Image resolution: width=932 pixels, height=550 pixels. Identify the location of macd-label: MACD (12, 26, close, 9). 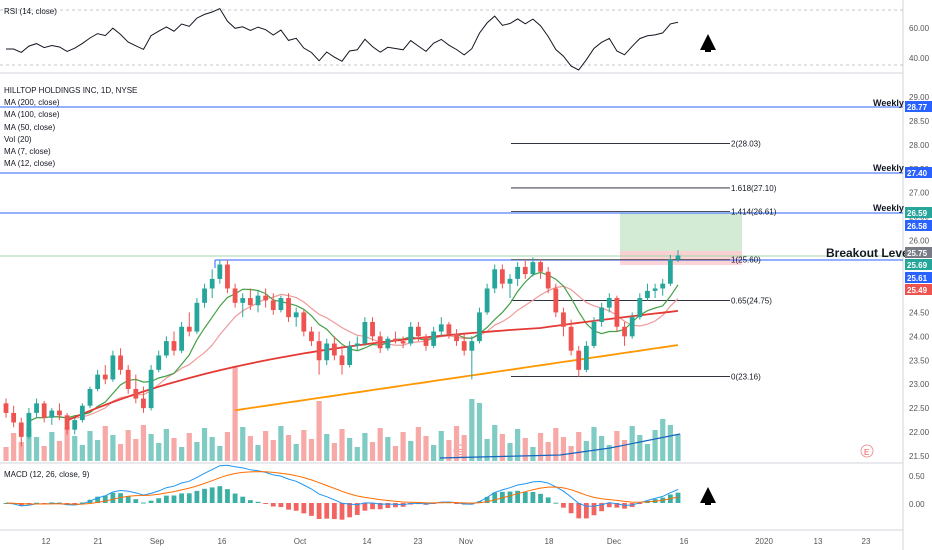
(47, 474).